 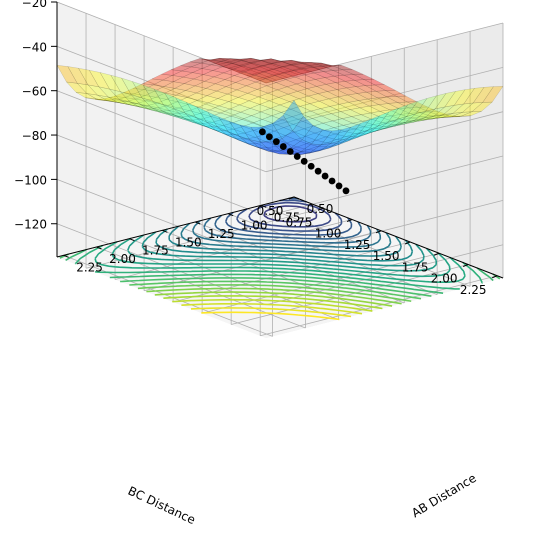 I want to click on ab-distance-ticks: 0.500.75 1.00 1.25 1.50 1.75 2.00 2.25, so click(x=198, y=235).